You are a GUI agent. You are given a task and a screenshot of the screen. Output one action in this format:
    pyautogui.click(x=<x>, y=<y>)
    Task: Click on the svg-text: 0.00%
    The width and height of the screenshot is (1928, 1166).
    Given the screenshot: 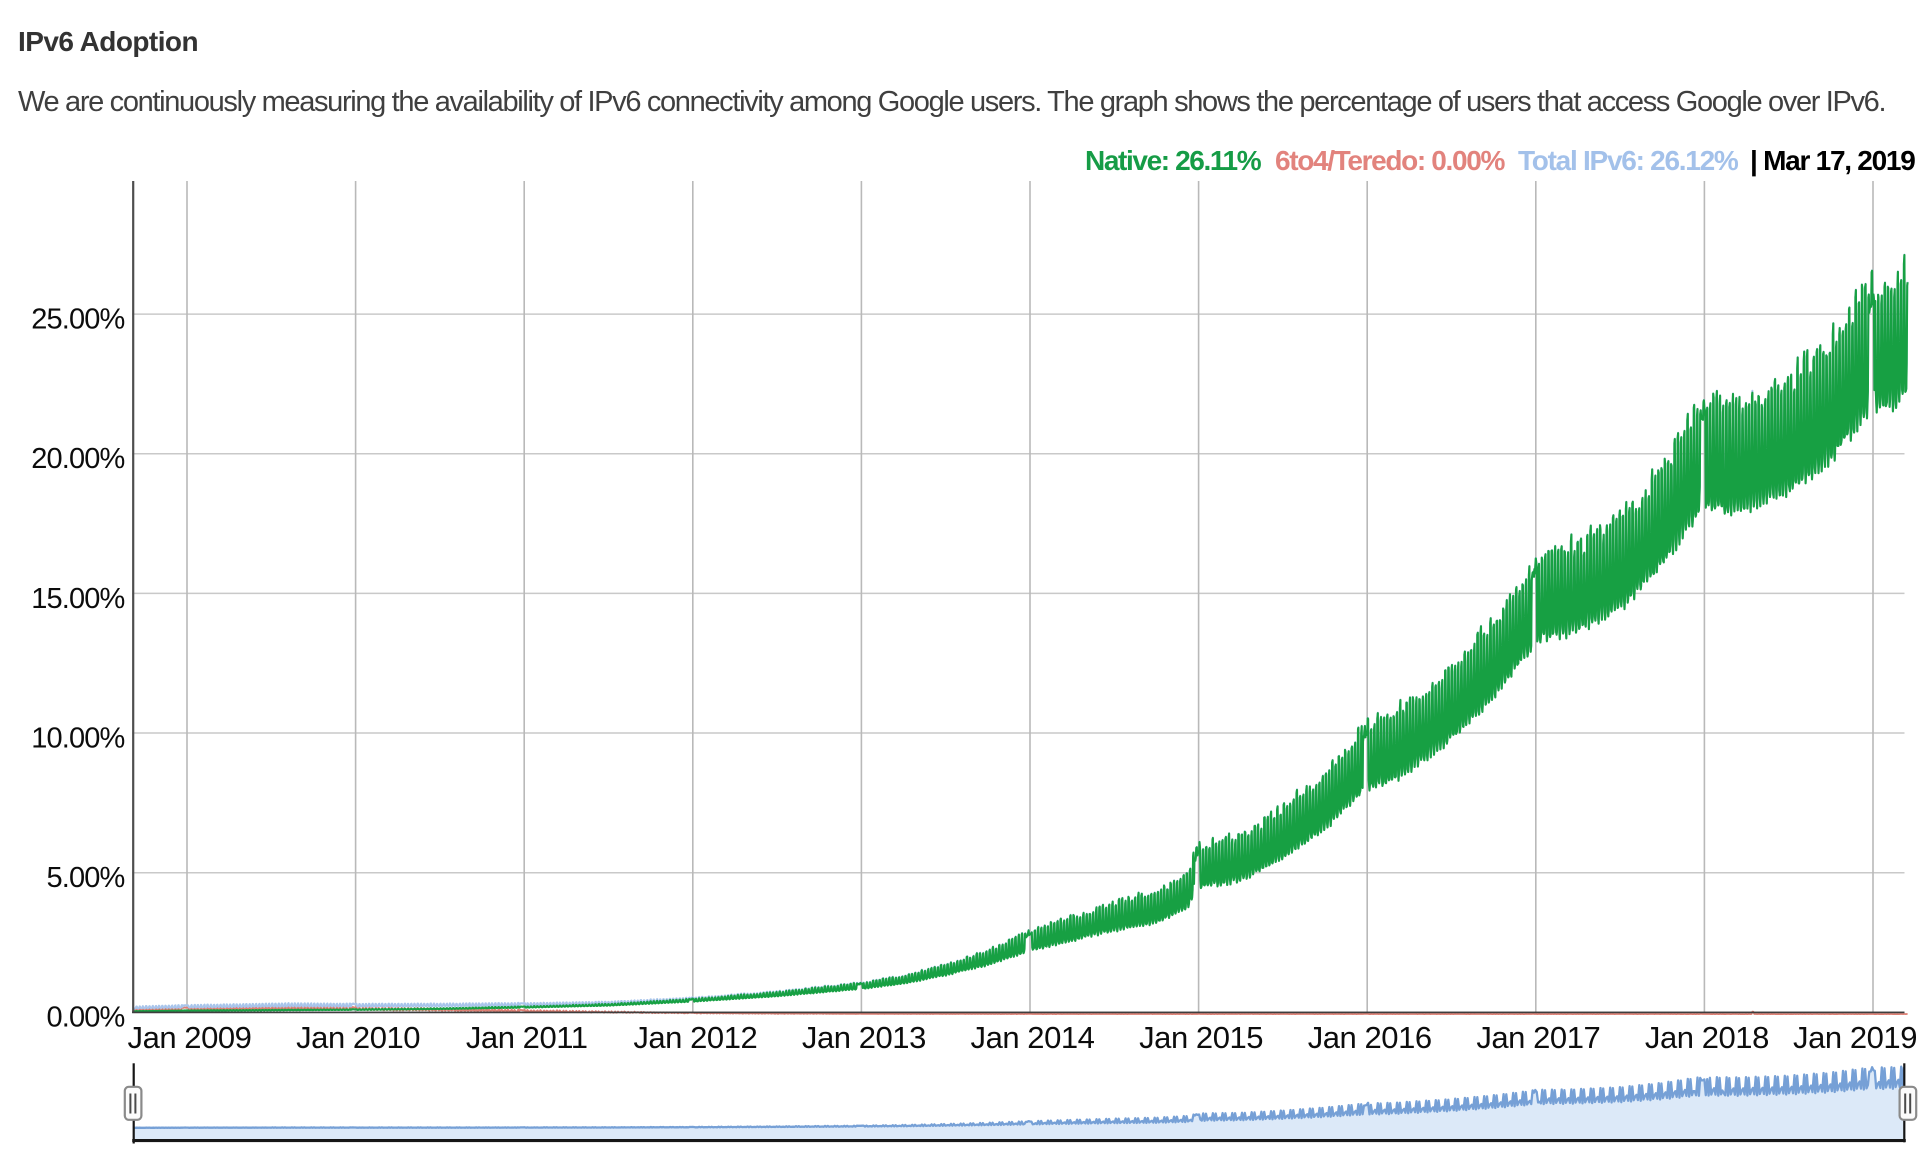 What is the action you would take?
    pyautogui.click(x=86, y=1018)
    